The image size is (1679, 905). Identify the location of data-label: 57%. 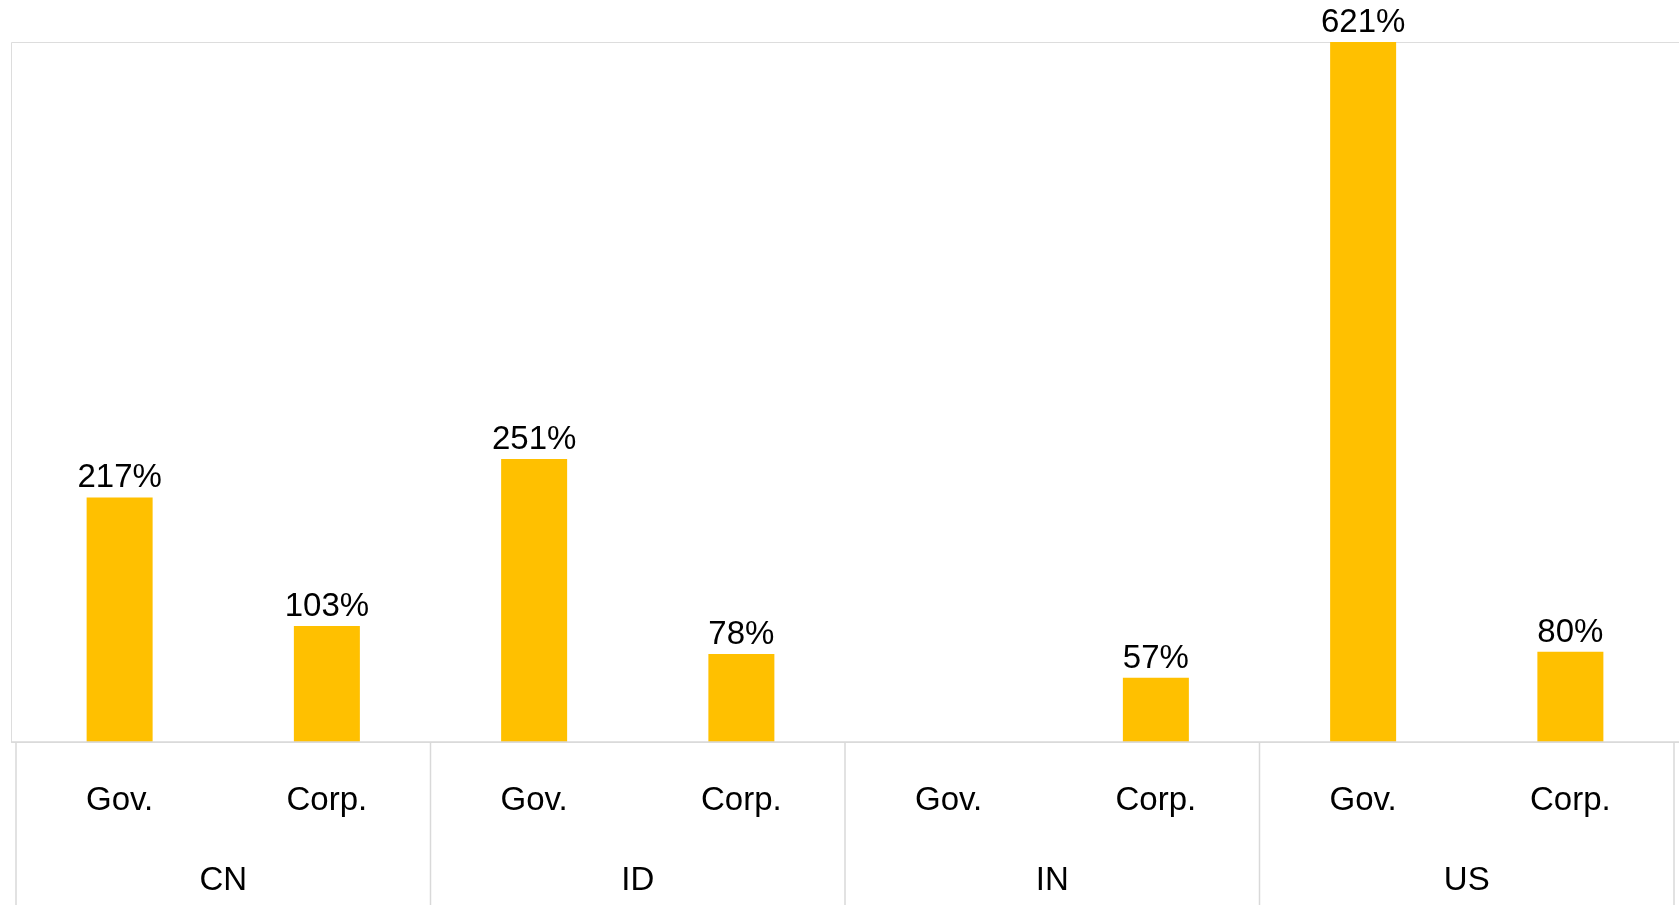
(1155, 656).